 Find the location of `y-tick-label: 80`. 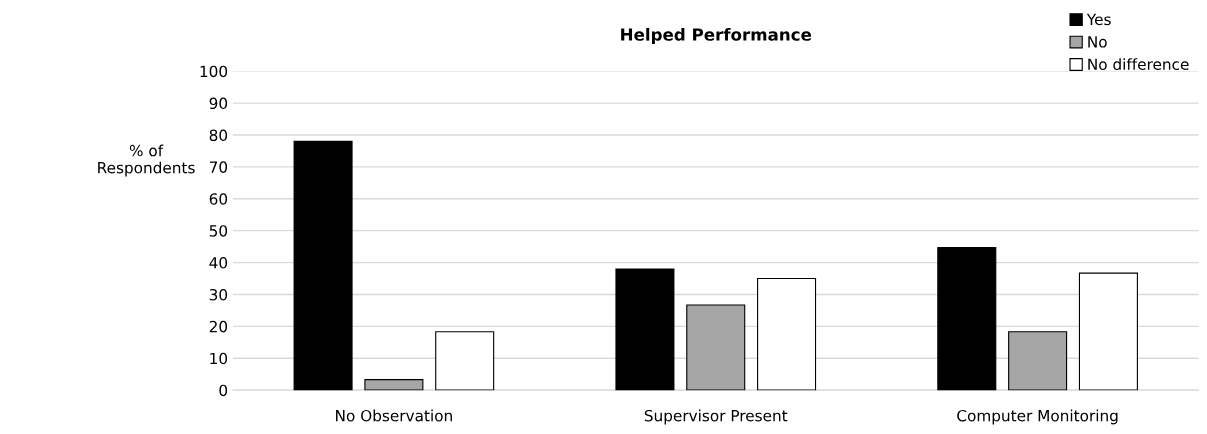

y-tick-label: 80 is located at coordinates (218, 135).